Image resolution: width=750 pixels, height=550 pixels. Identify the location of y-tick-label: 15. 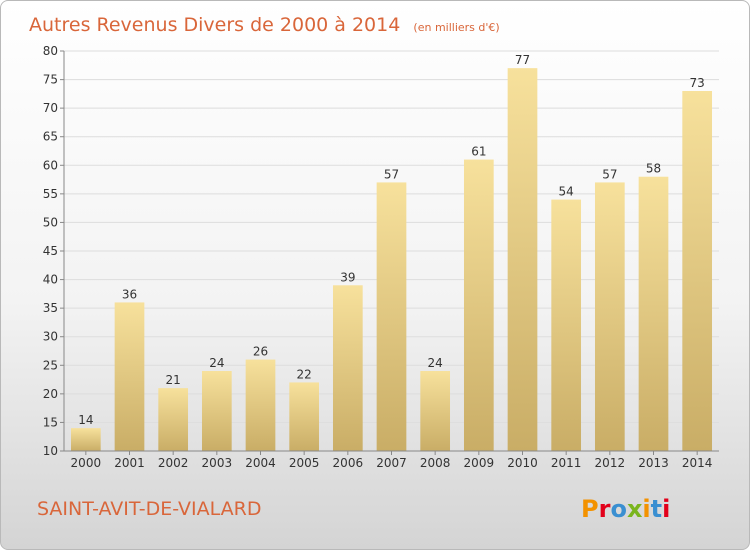
(50, 422).